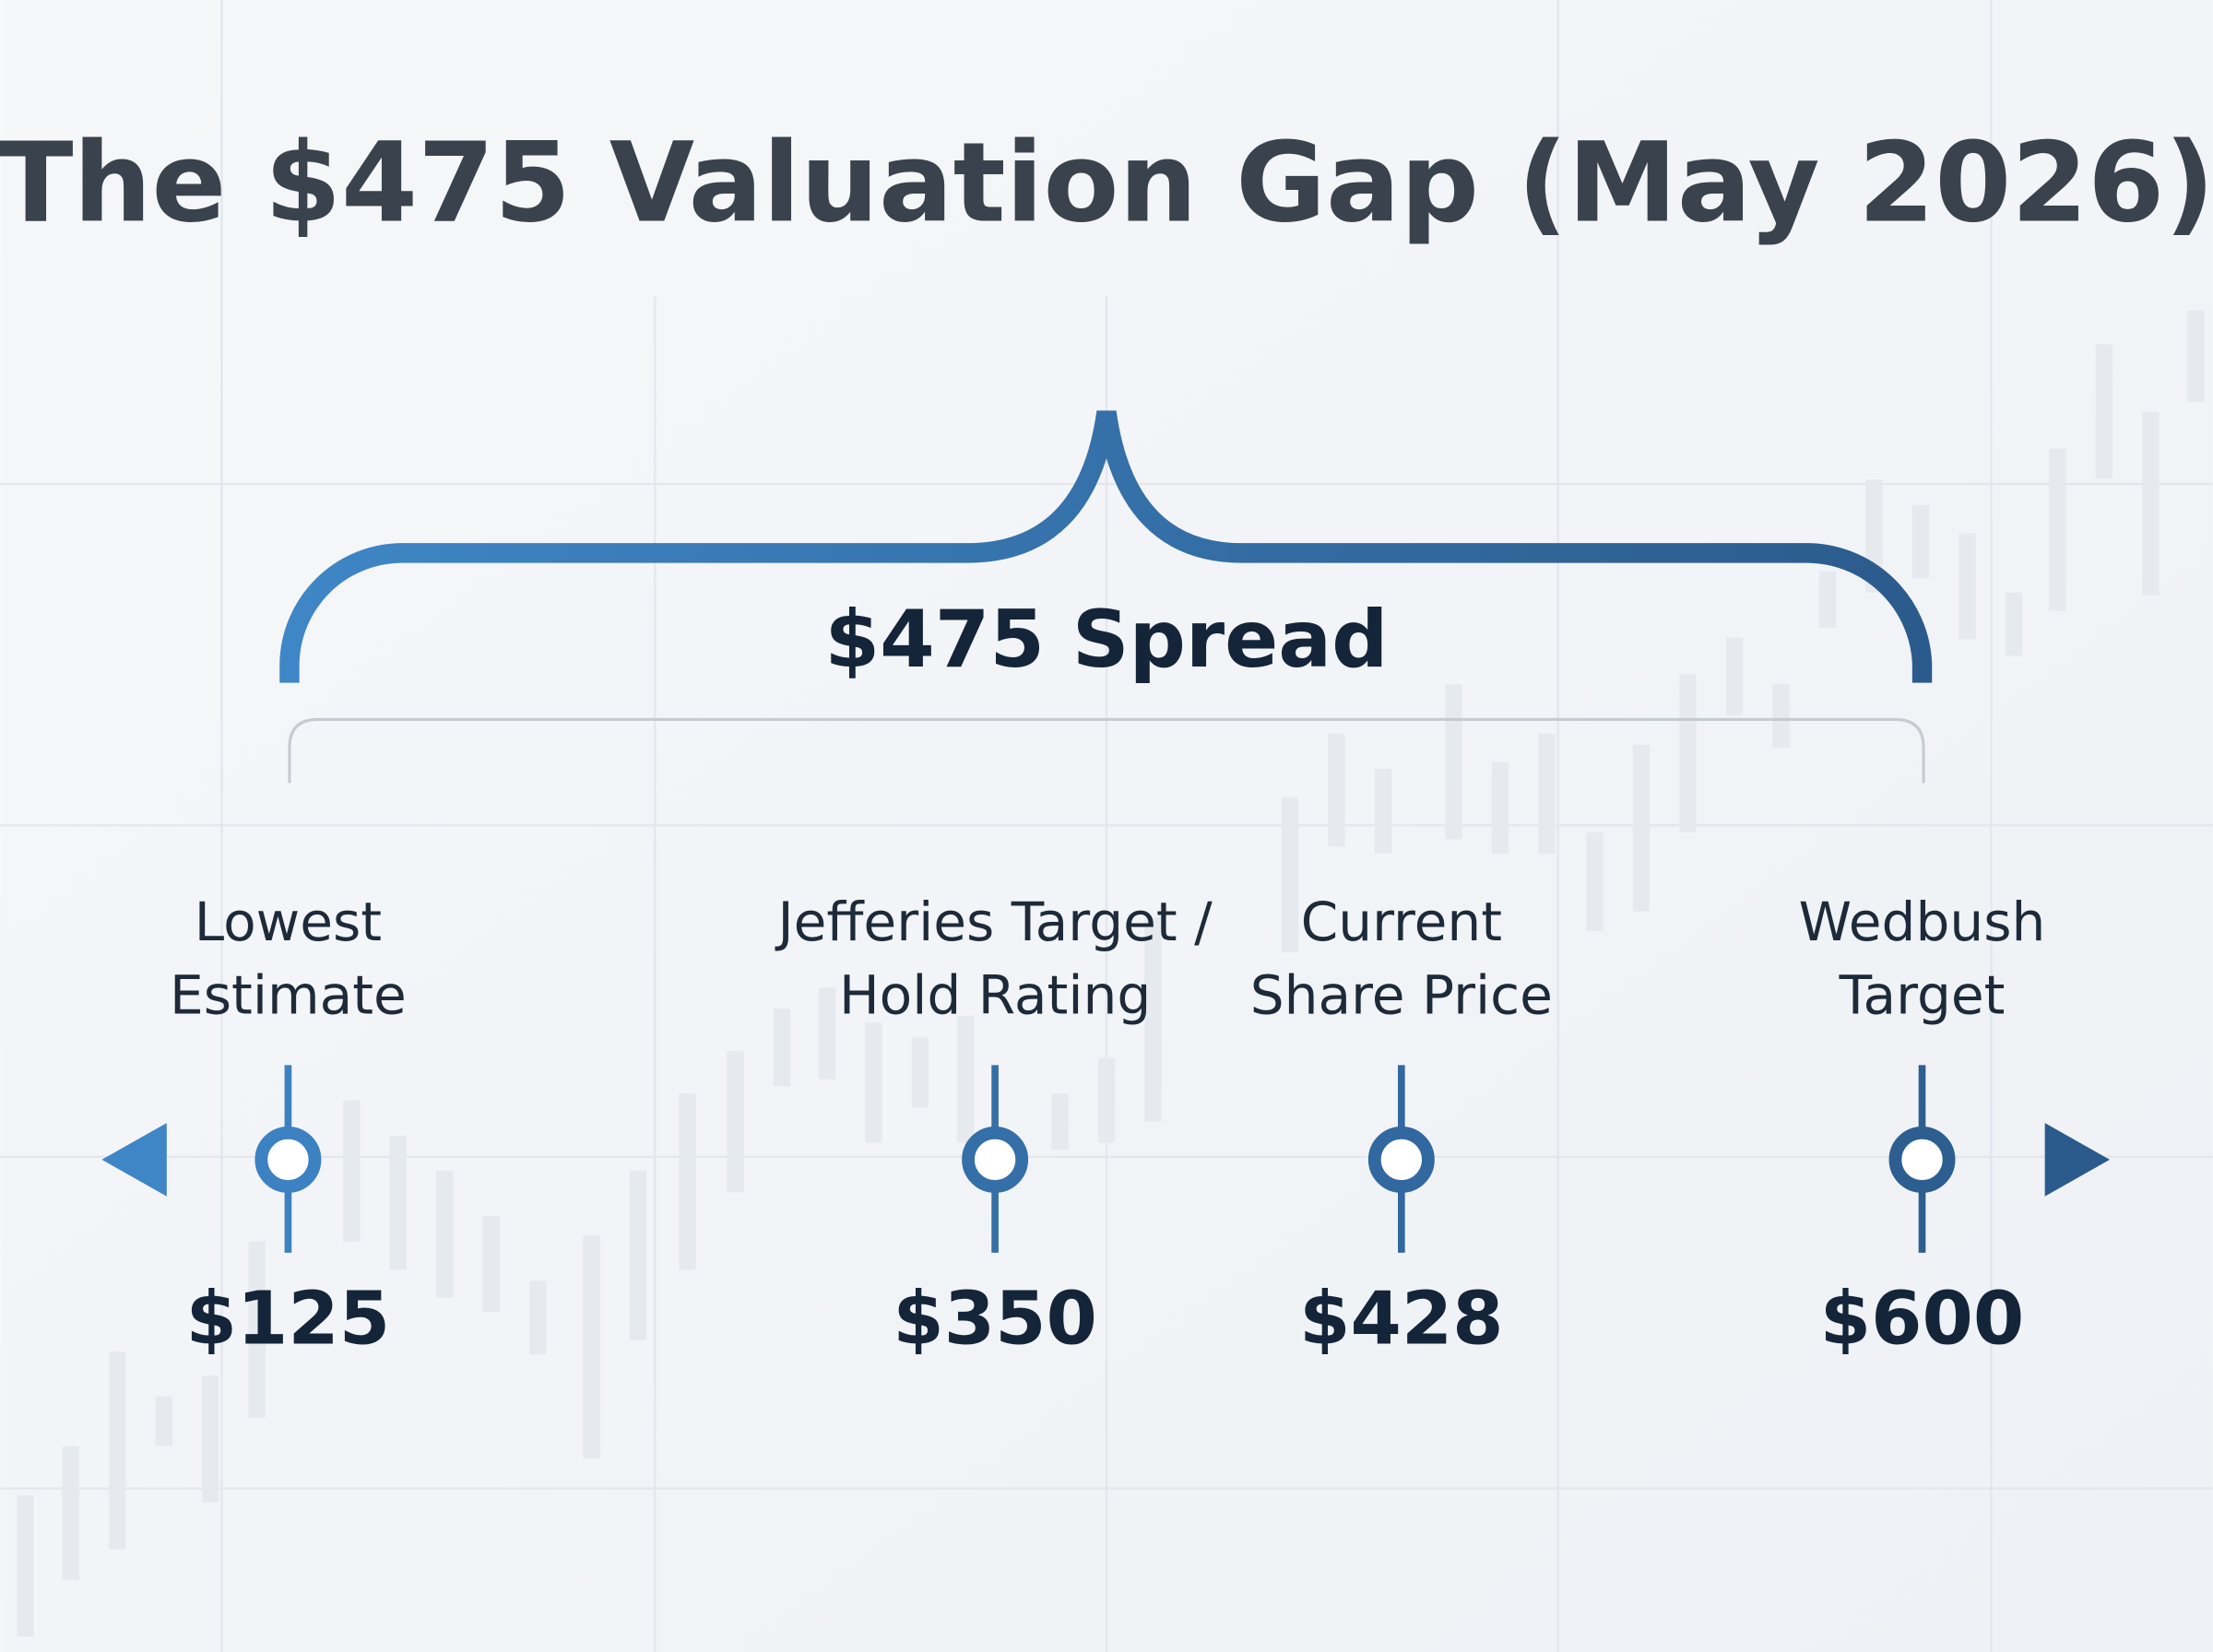 The image size is (2213, 1652). Describe the element at coordinates (288, 1318) in the screenshot. I see `point-value: $125` at that location.